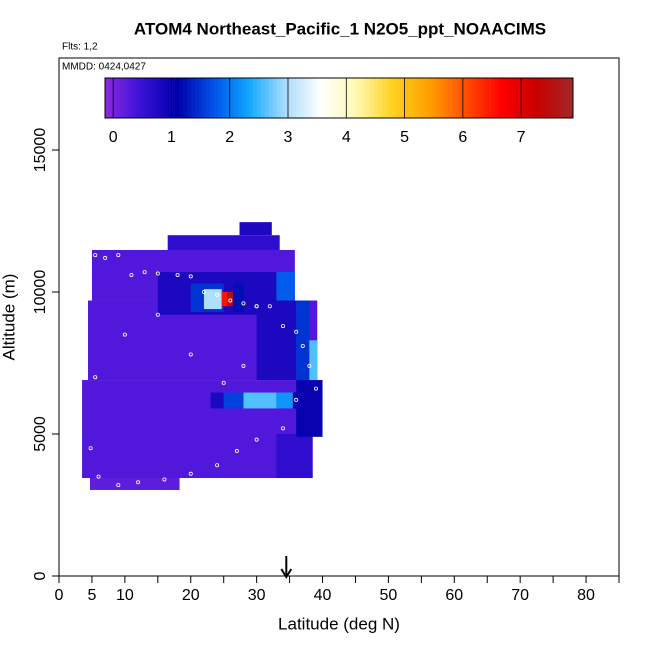 The image size is (650, 655). I want to click on x-tick-label: 10, so click(125, 595).